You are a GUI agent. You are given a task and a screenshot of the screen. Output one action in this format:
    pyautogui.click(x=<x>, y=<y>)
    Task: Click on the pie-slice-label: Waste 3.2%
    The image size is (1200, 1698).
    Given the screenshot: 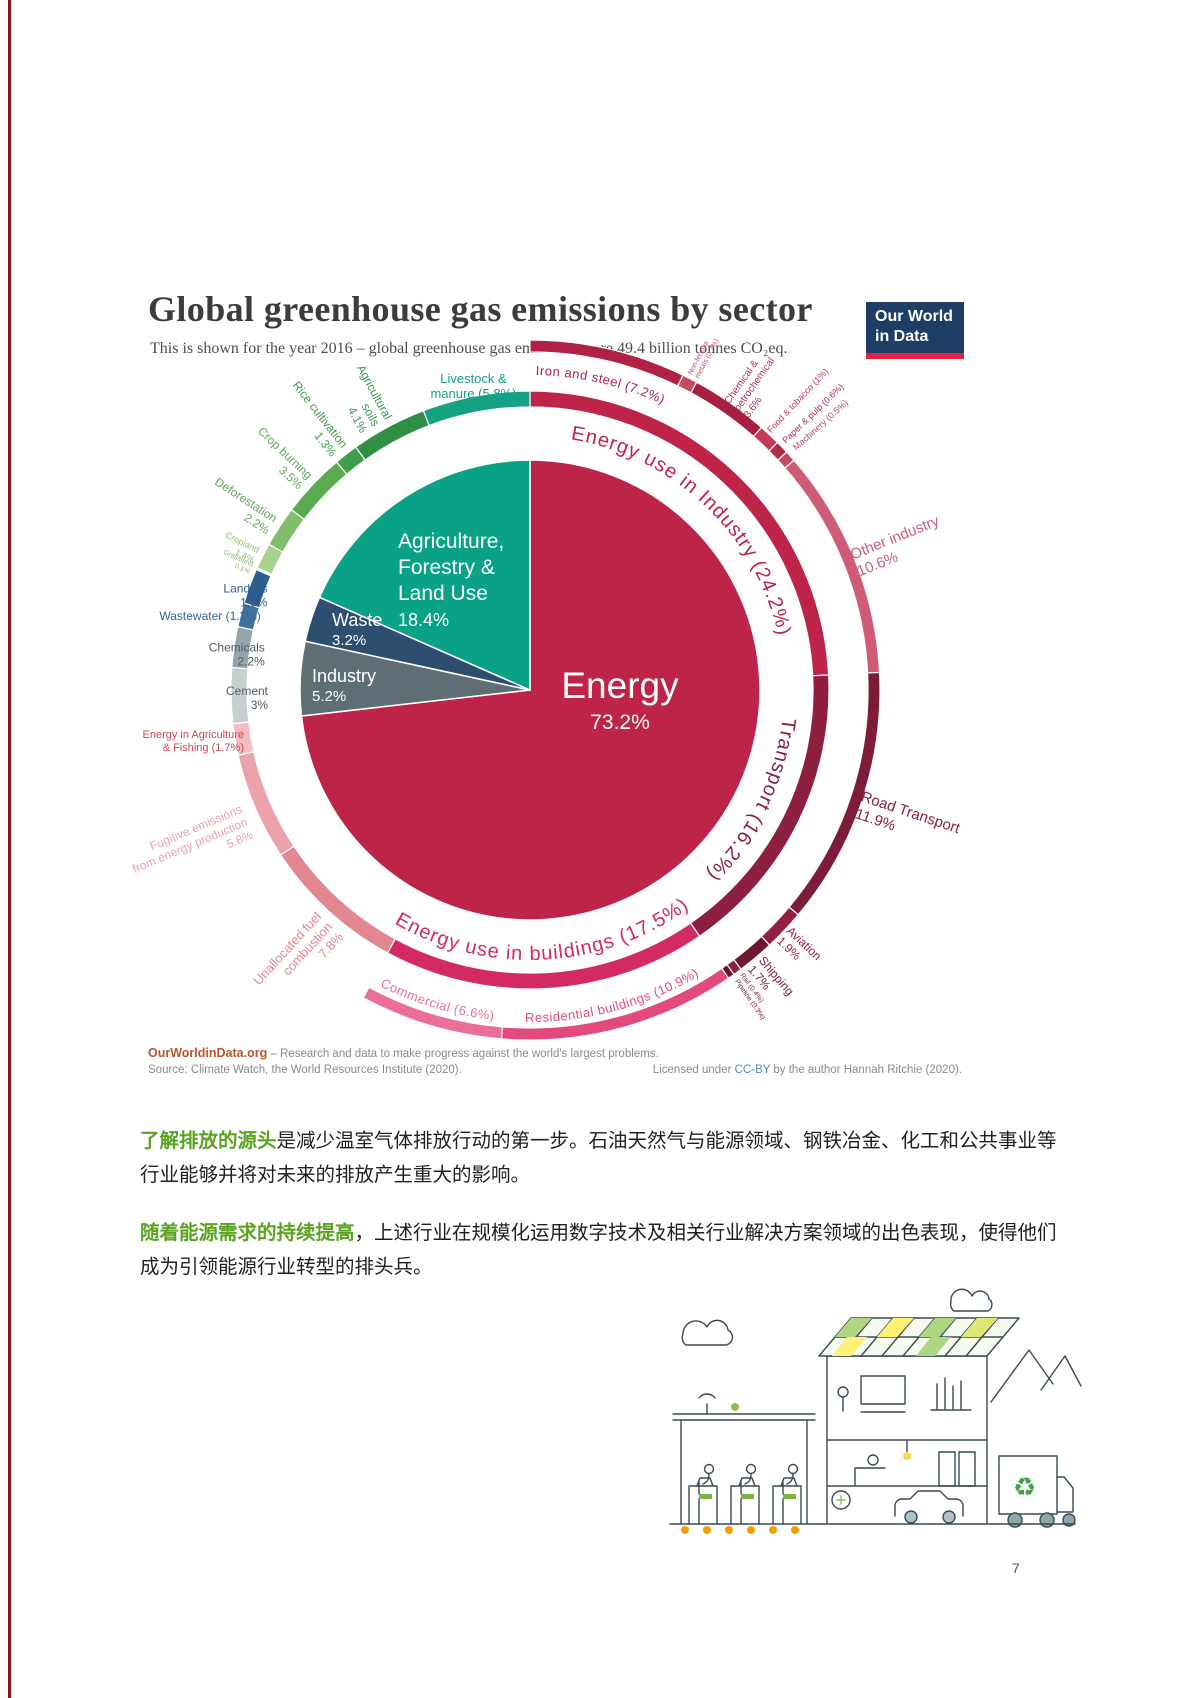 What is the action you would take?
    pyautogui.click(x=357, y=629)
    